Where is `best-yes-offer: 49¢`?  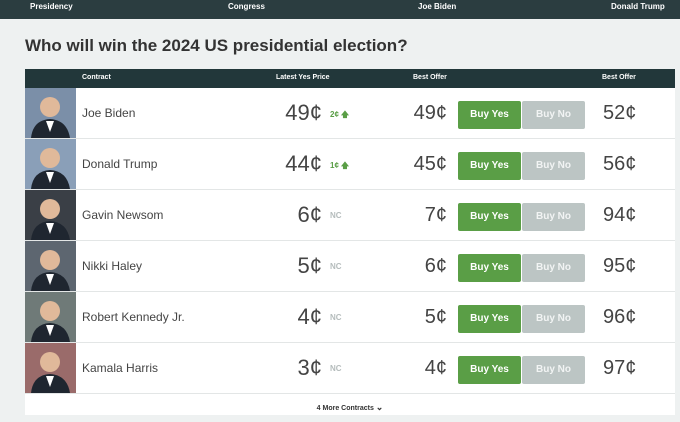 best-yes-offer: 49¢ is located at coordinates (430, 113).